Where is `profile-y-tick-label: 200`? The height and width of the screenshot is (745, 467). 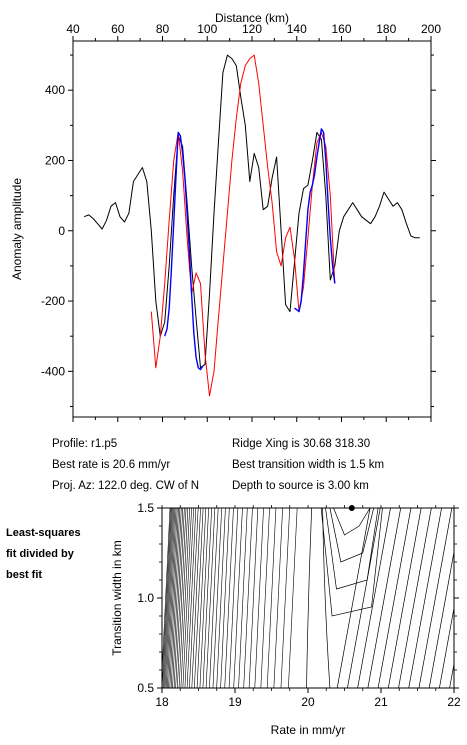
profile-y-tick-label: 200 is located at coordinates (55, 160).